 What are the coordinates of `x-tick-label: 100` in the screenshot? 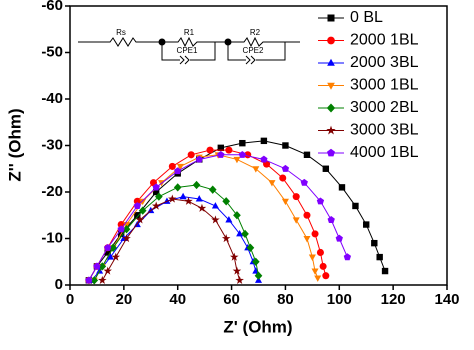 It's located at (339, 299).